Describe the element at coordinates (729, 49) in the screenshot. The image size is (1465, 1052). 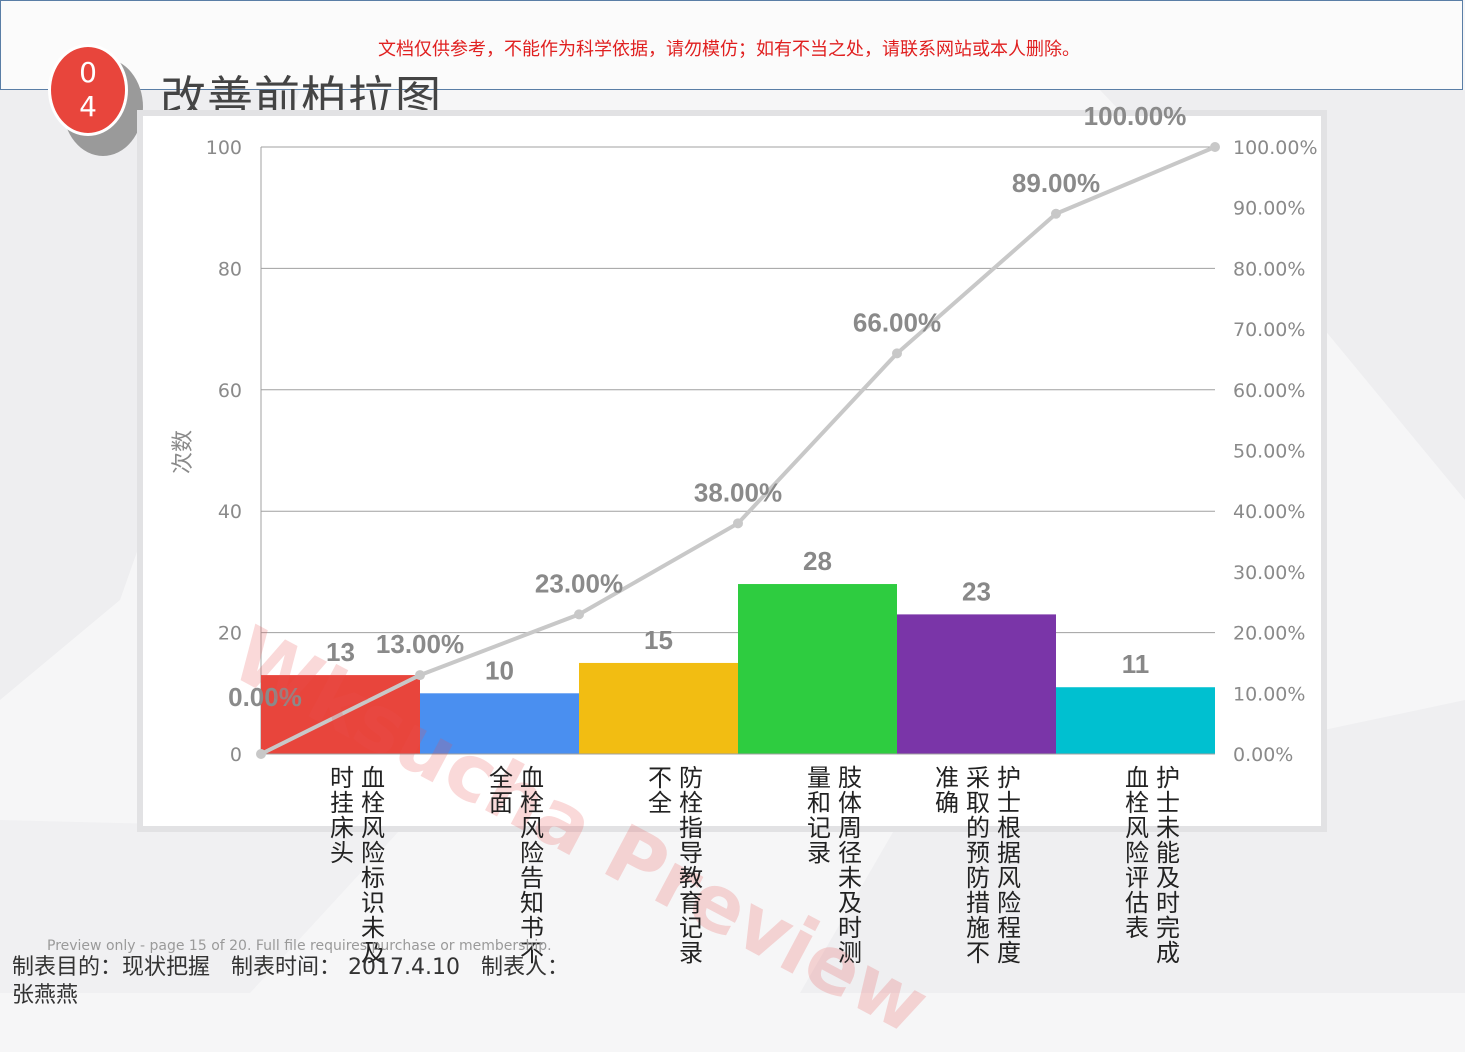
I see `notice-text: 文档仅供参考，不能作为科学依据，请勿模仿；如有不当之处，请联系网站或本人删除。` at that location.